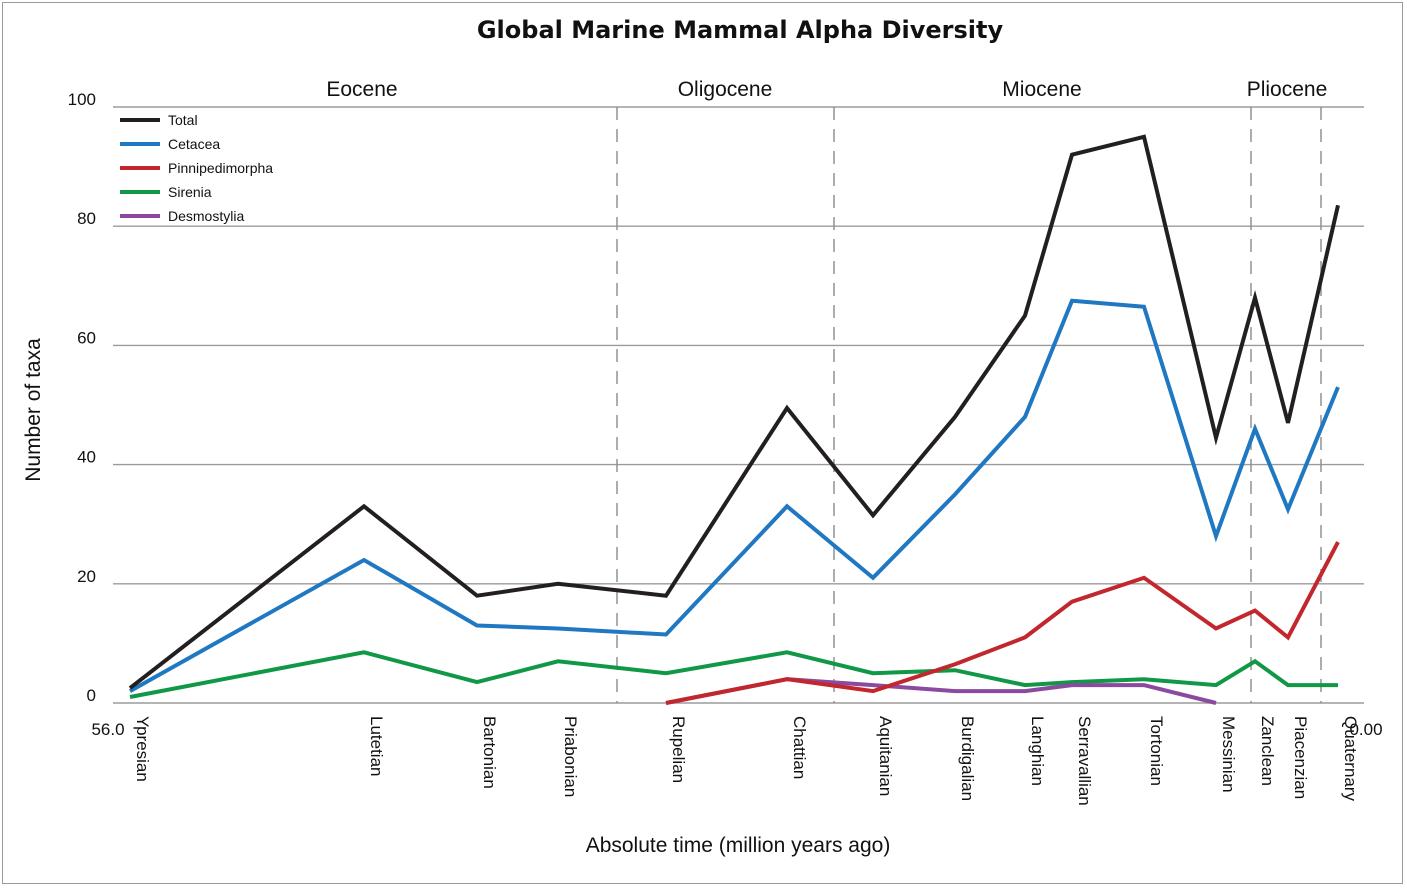 The height and width of the screenshot is (888, 1407). I want to click on stage-label-priabonian: Priabonian, so click(570, 756).